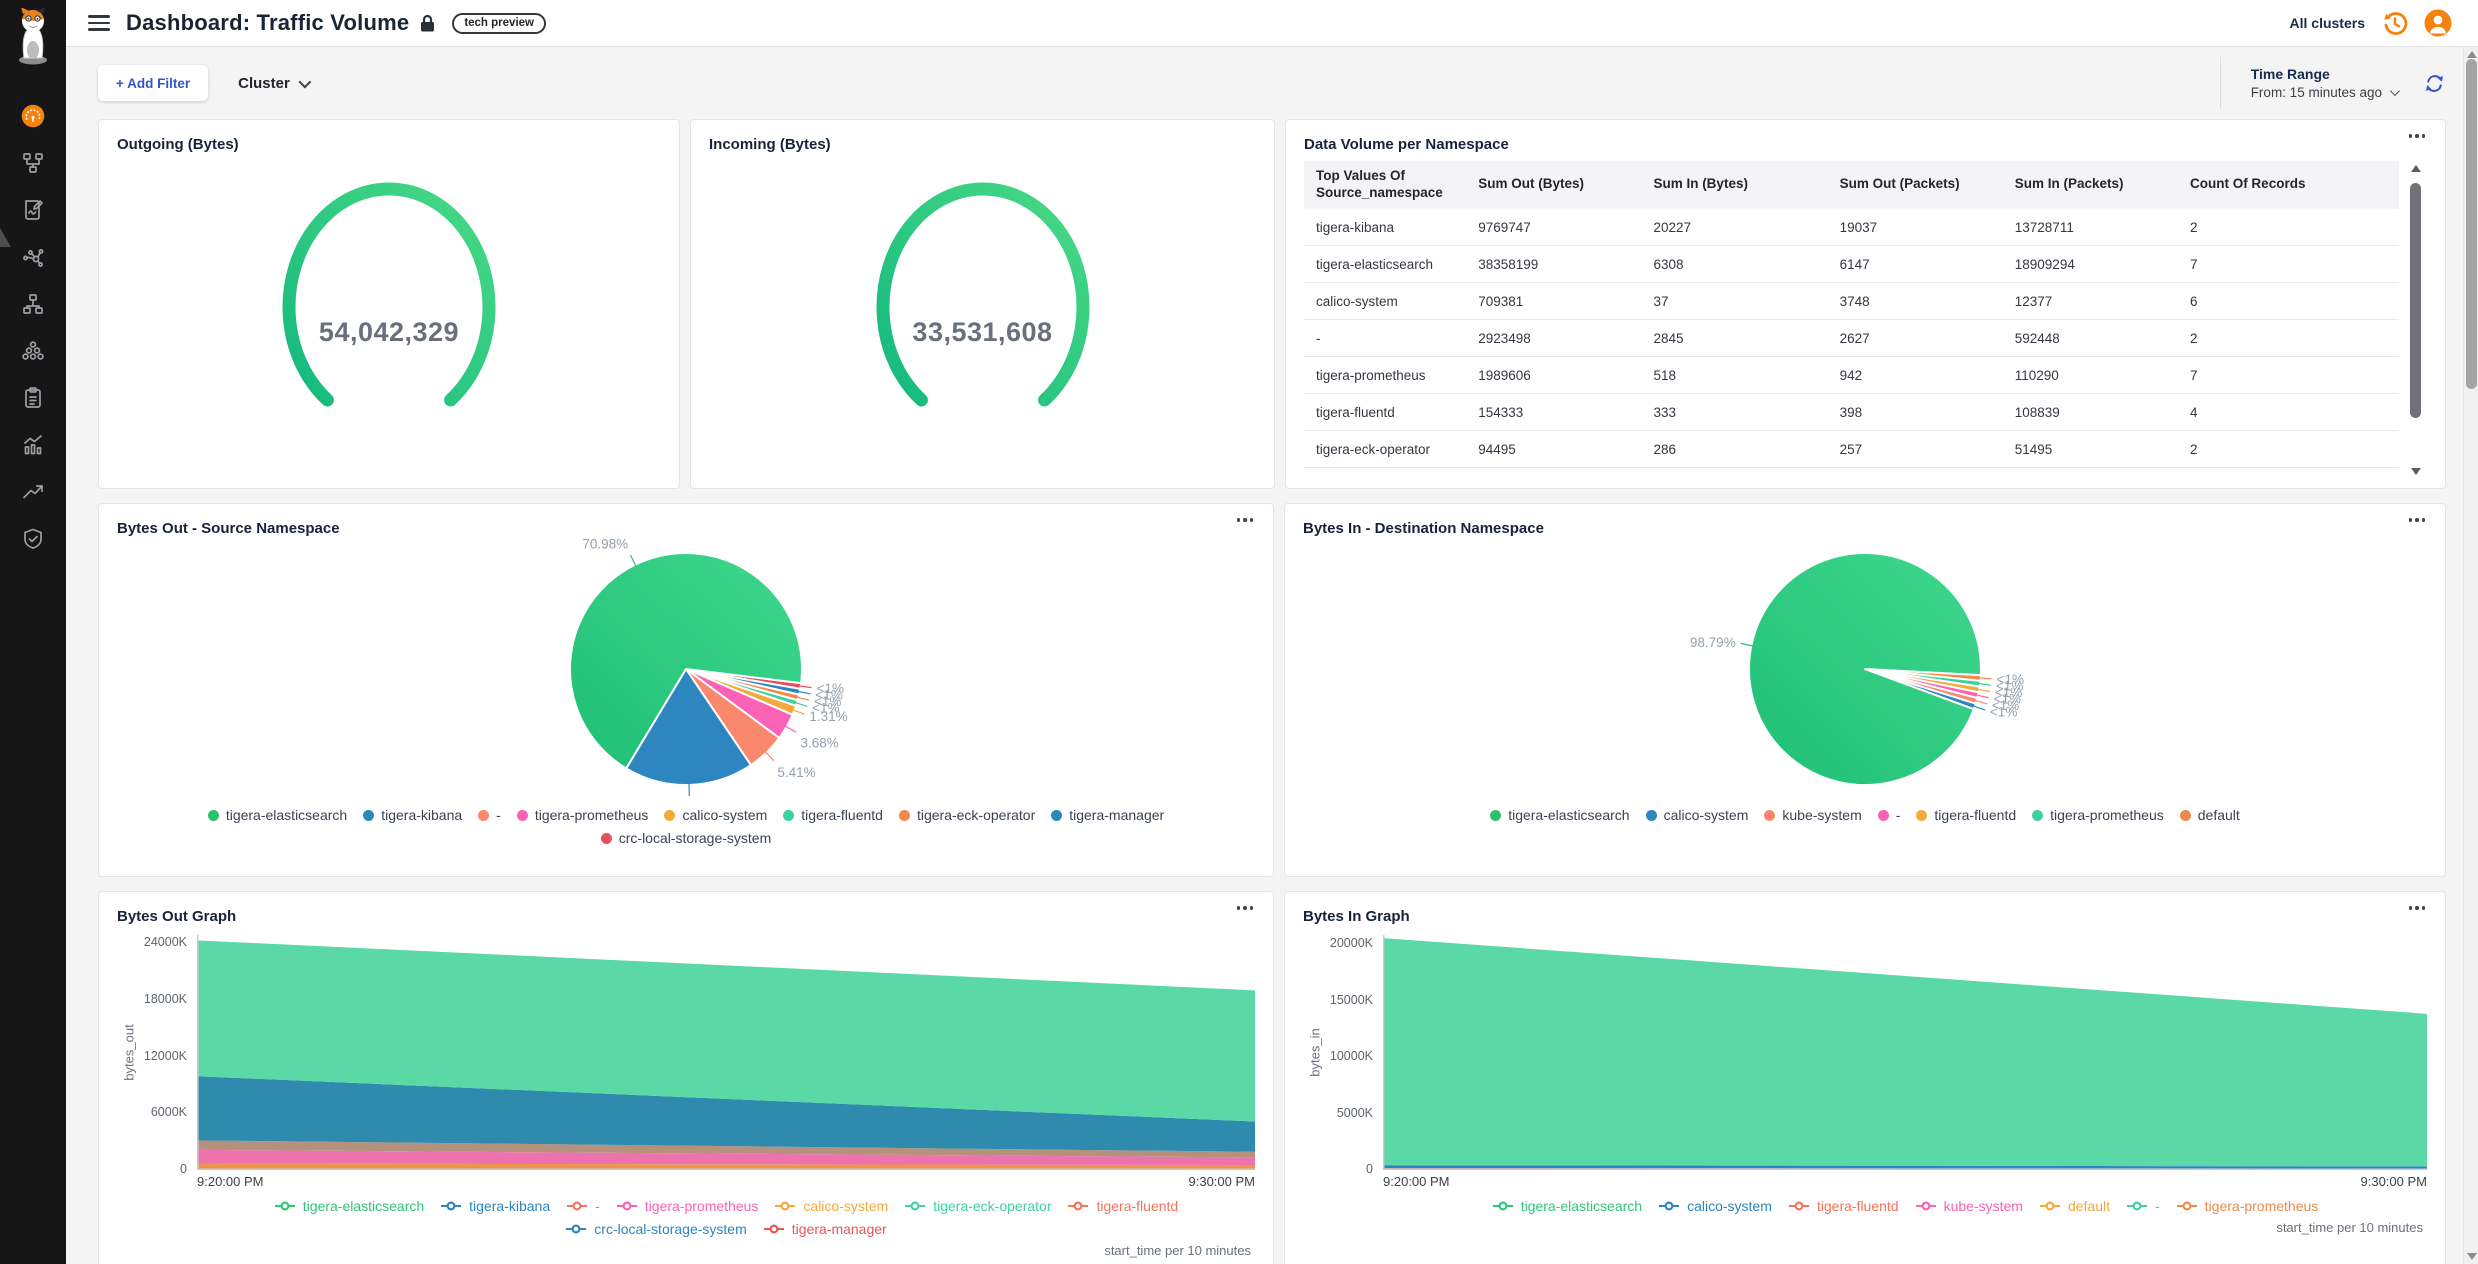 The image size is (2478, 1264). Describe the element at coordinates (389, 304) in the screenshot. I see `panel-outgoing-bytes: Outgoing (Bytes) 54,042,329` at that location.